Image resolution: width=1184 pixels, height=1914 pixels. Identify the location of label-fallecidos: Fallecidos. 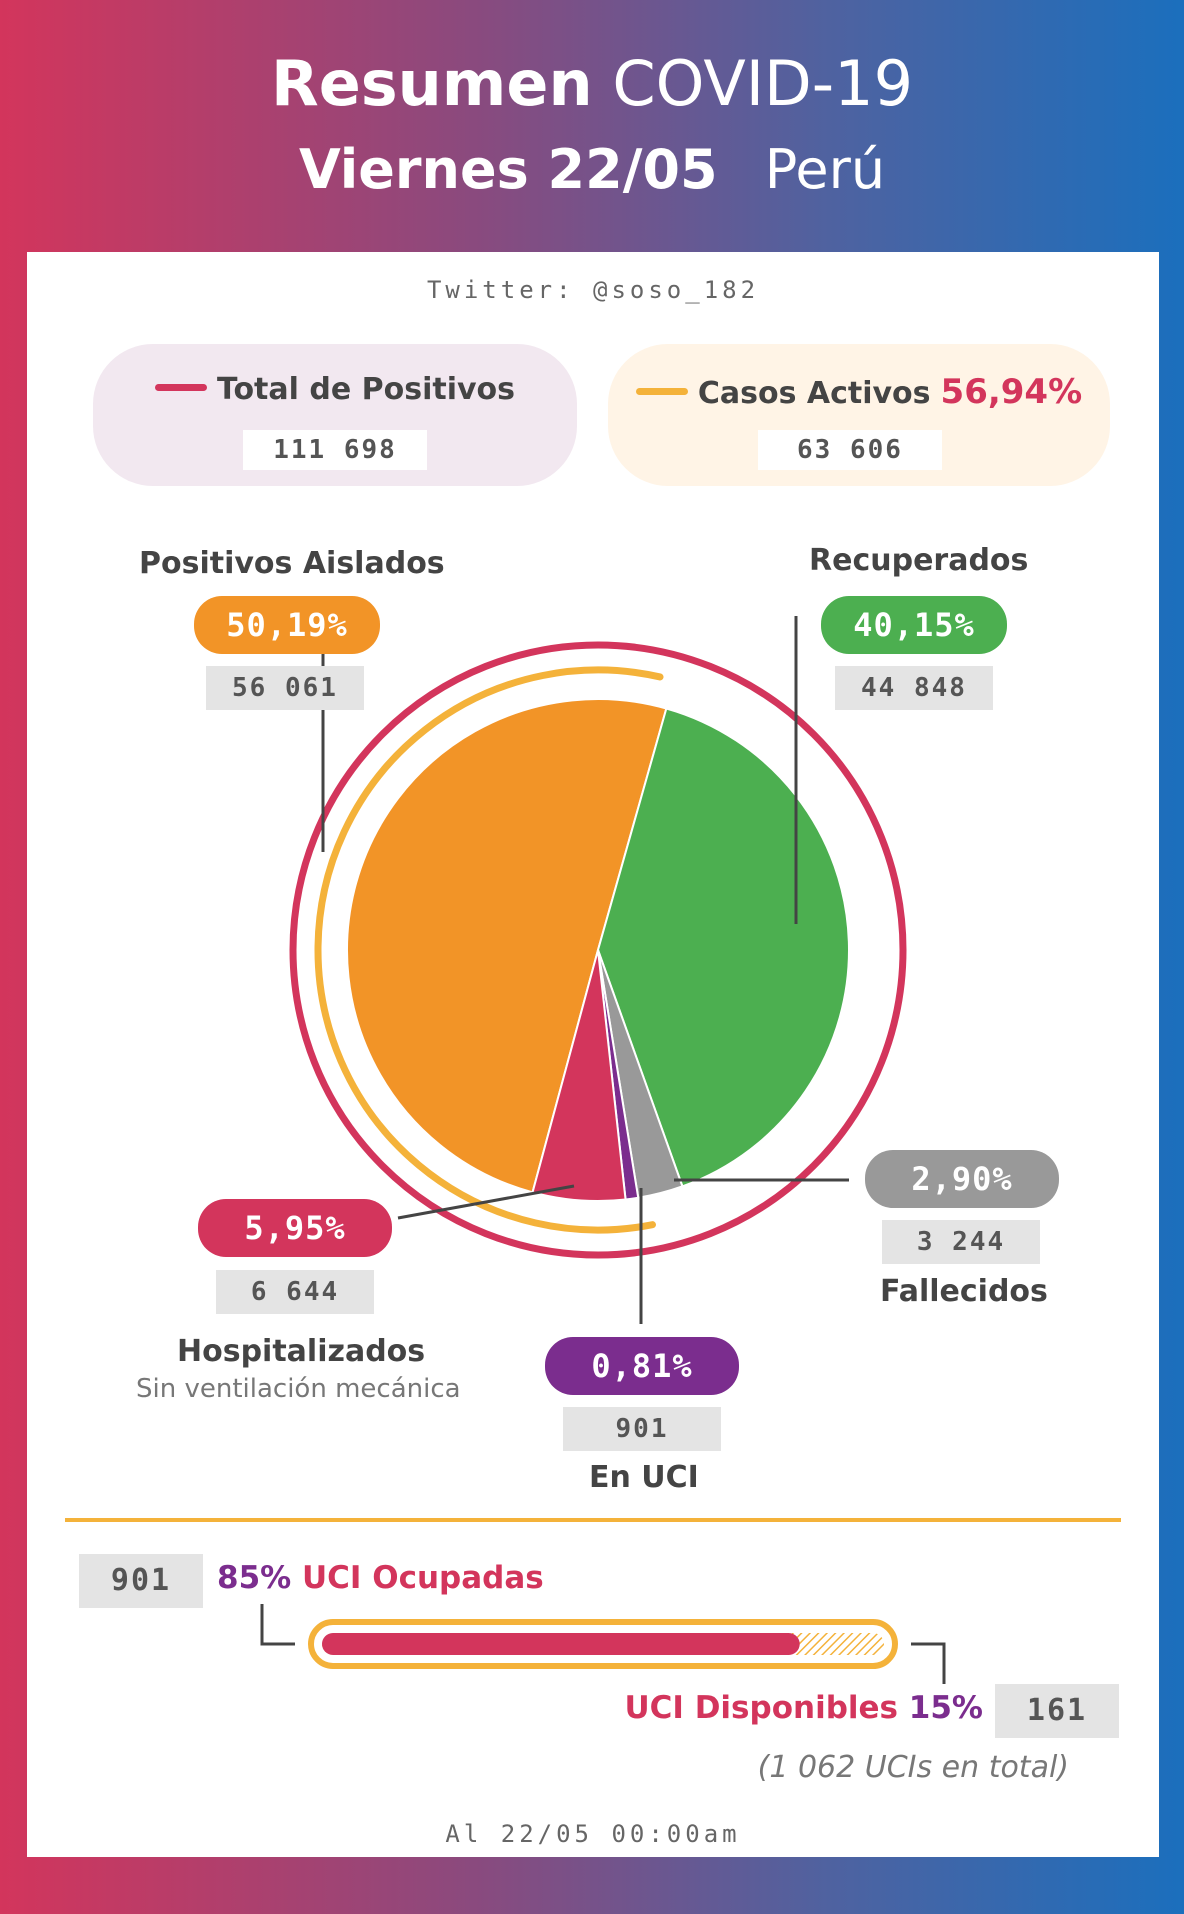
(964, 1291).